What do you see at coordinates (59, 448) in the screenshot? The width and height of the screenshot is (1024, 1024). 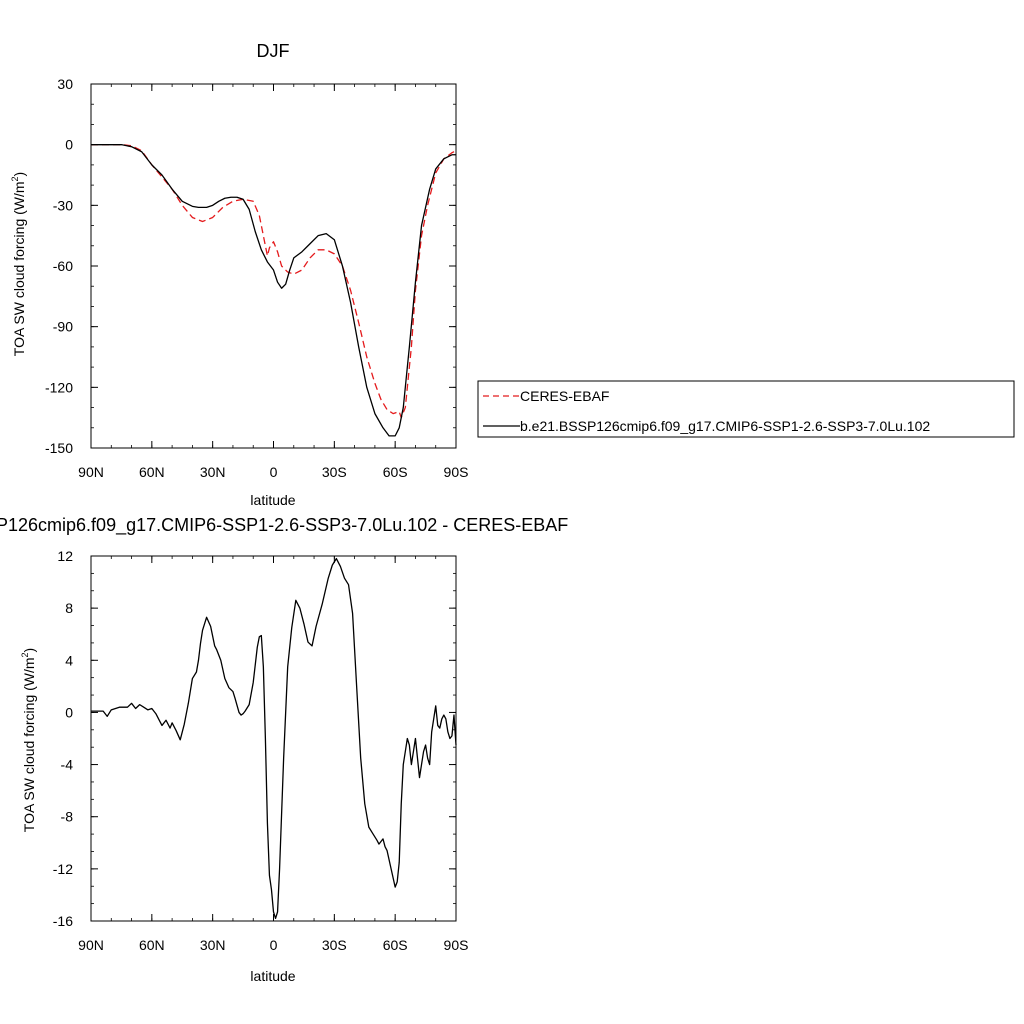 I see `top-y-tick-label: -150` at bounding box center [59, 448].